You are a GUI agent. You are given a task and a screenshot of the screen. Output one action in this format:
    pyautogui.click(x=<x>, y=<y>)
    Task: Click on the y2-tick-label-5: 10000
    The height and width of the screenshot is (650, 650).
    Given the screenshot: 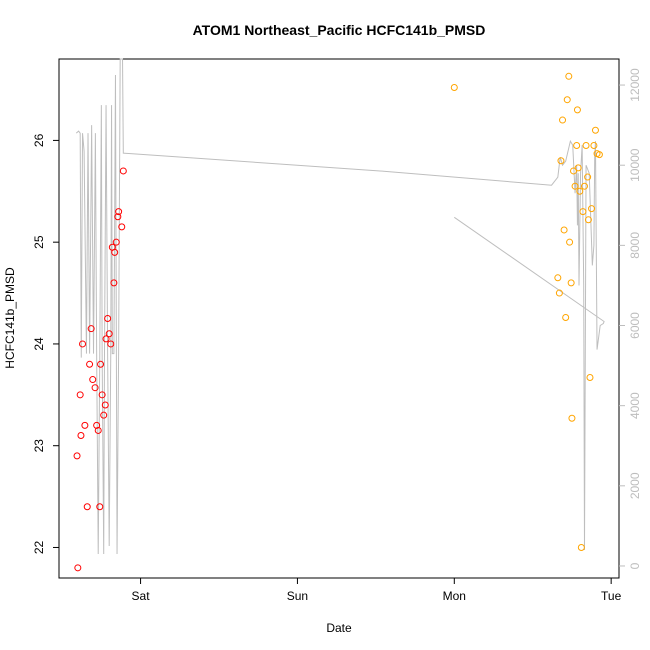 What is the action you would take?
    pyautogui.click(x=635, y=165)
    